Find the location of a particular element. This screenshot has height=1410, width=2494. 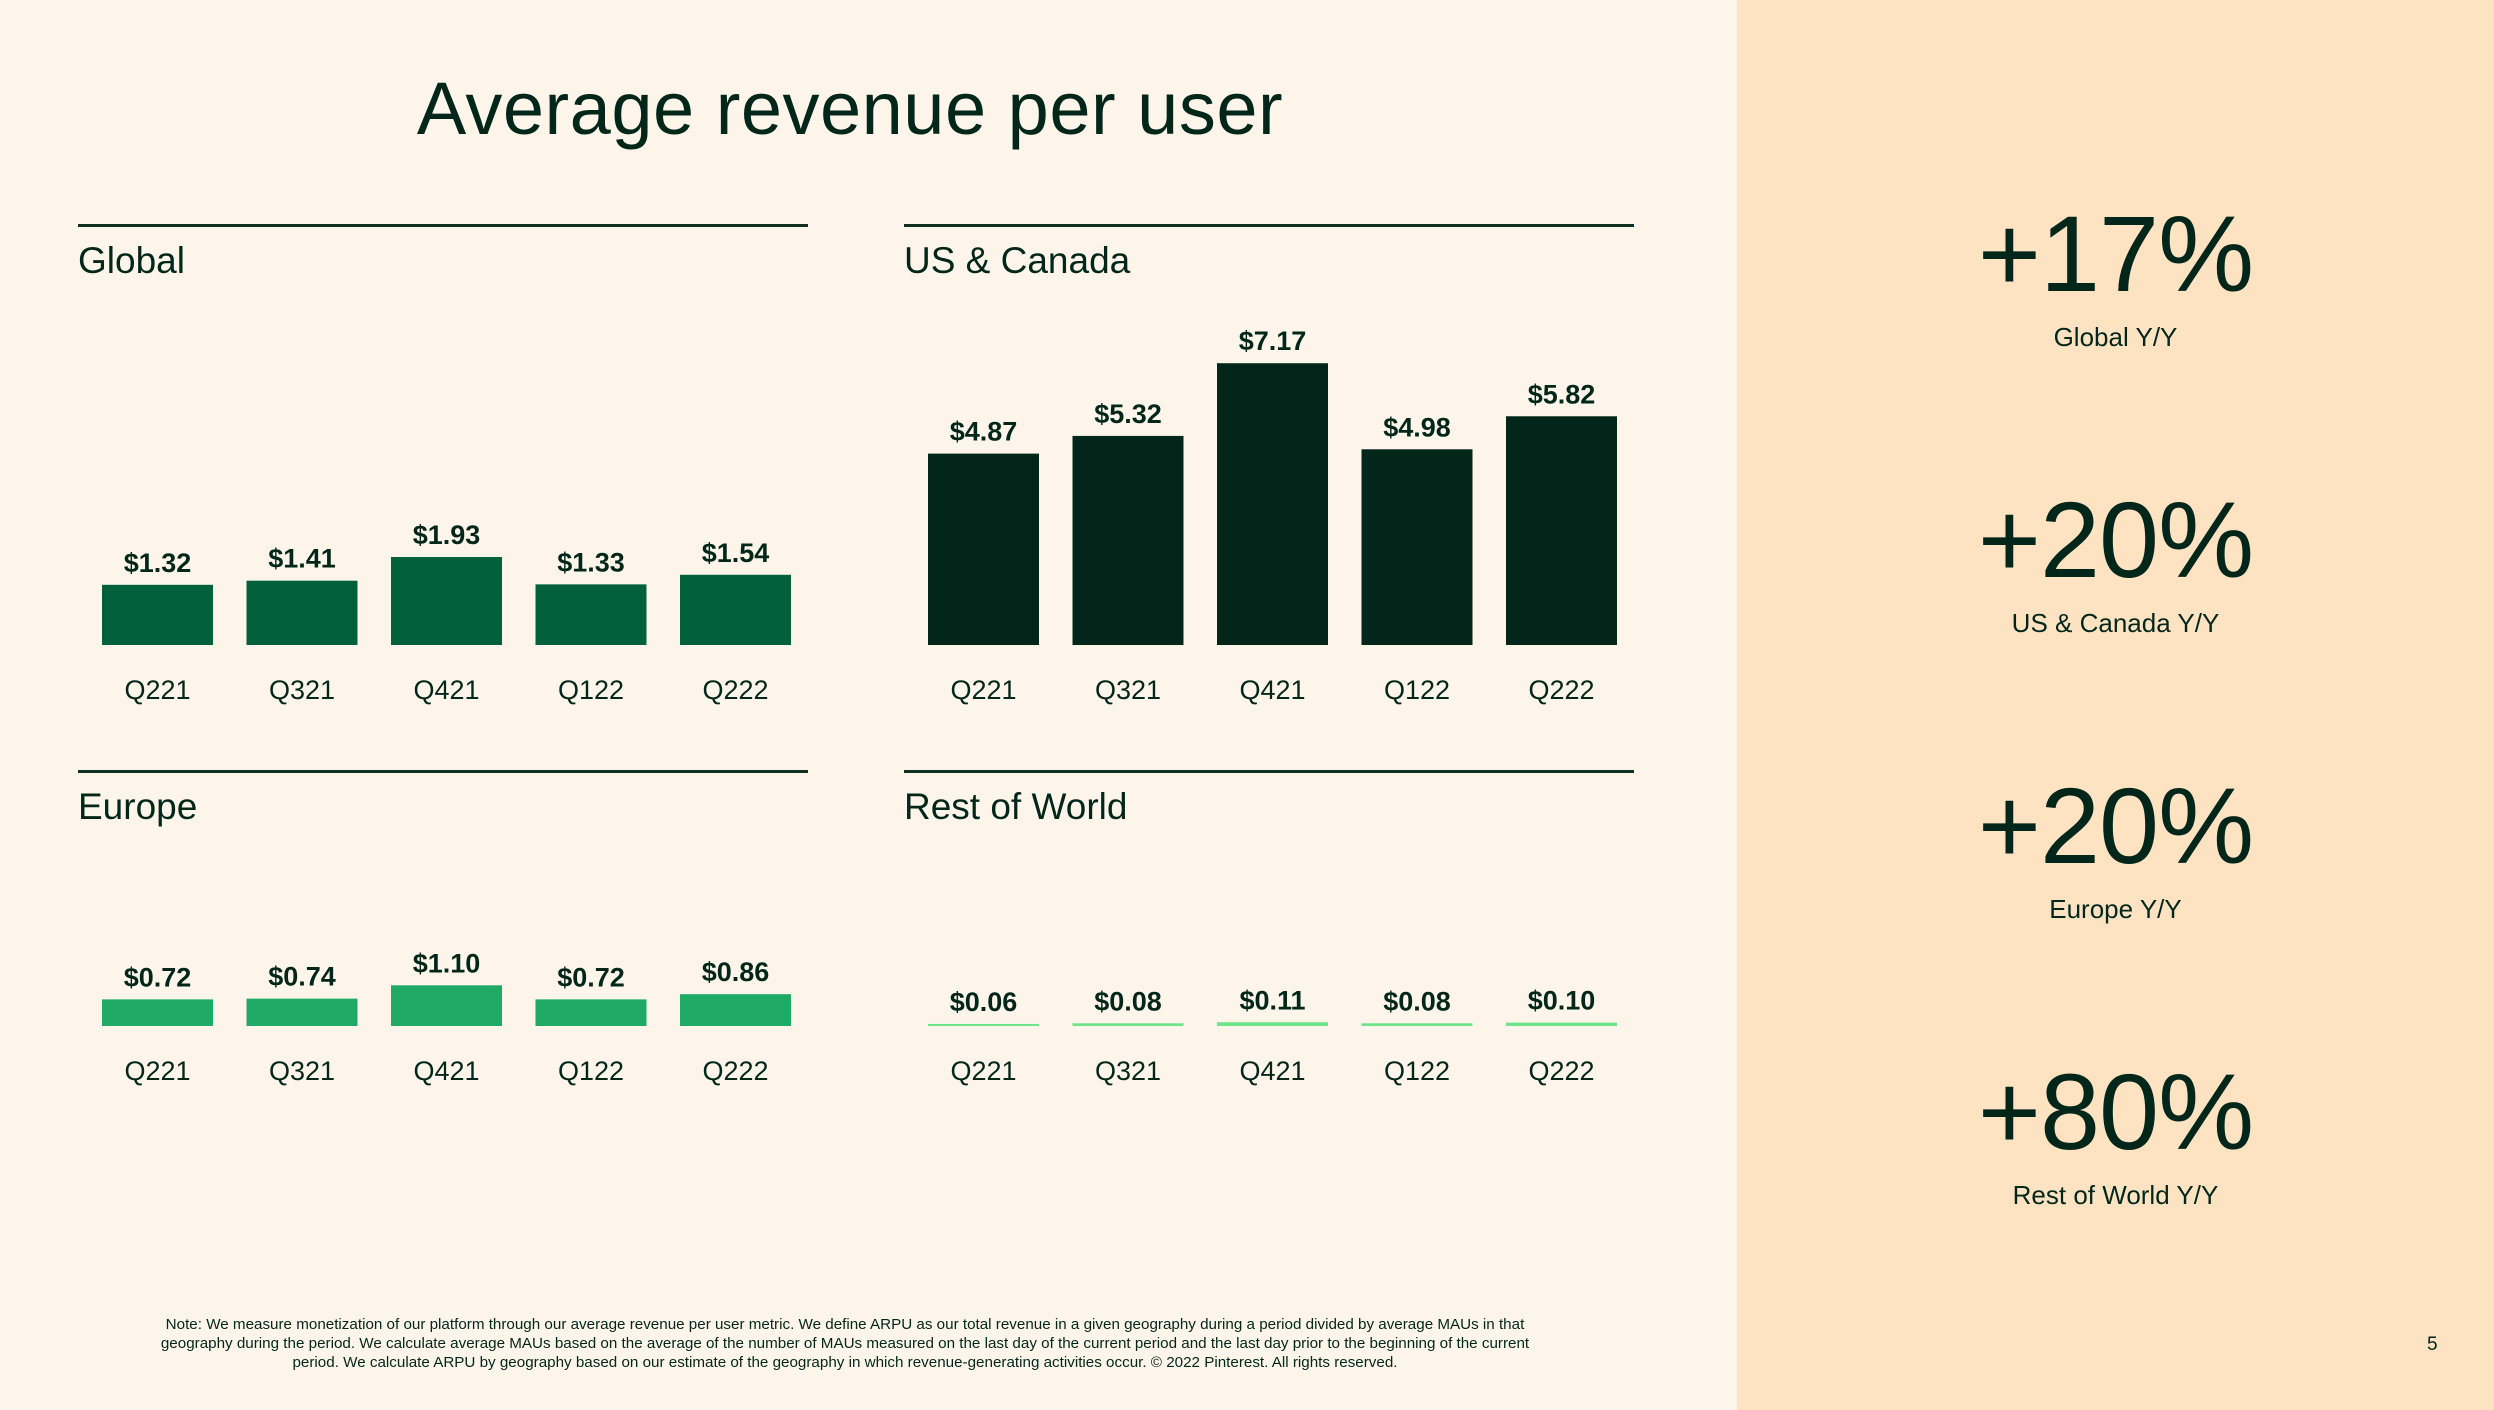

highlight-rest-of-world: +80% Rest of World Y/Y is located at coordinates (2115, 1134).